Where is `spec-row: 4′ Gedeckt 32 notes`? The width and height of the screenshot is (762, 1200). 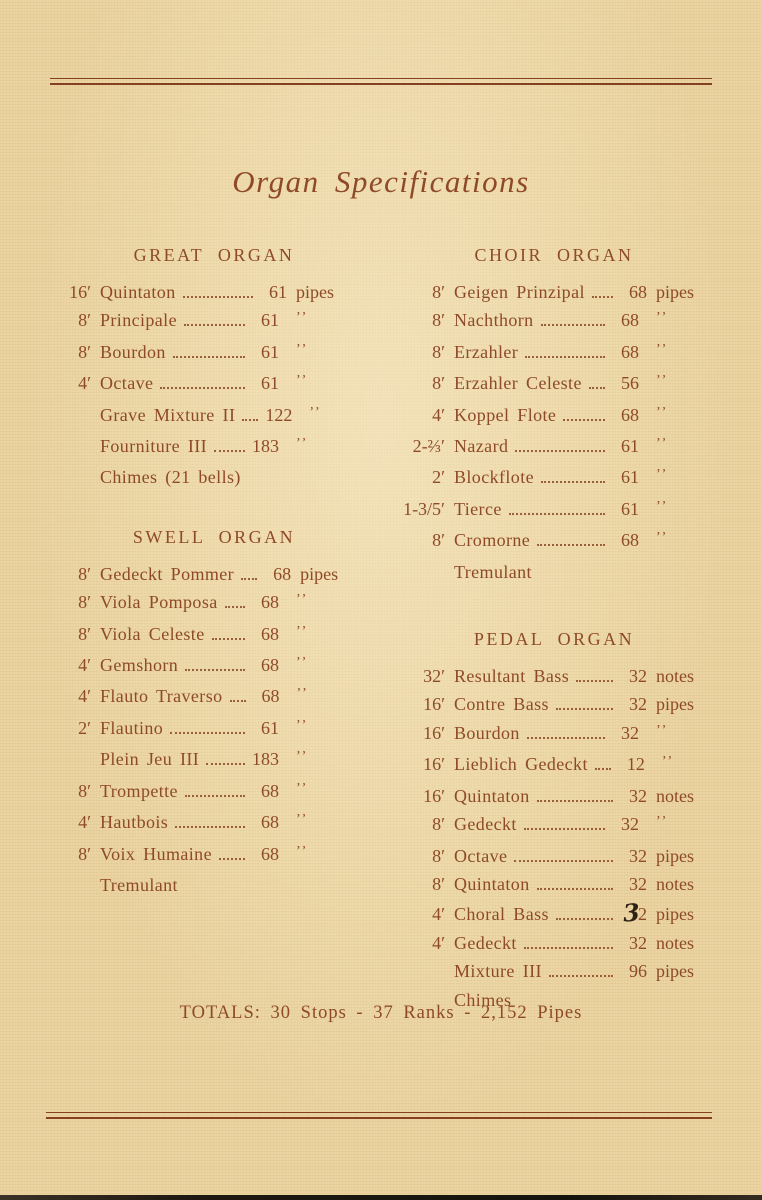 spec-row: 4′ Gedeckt 32 notes is located at coordinates (554, 943).